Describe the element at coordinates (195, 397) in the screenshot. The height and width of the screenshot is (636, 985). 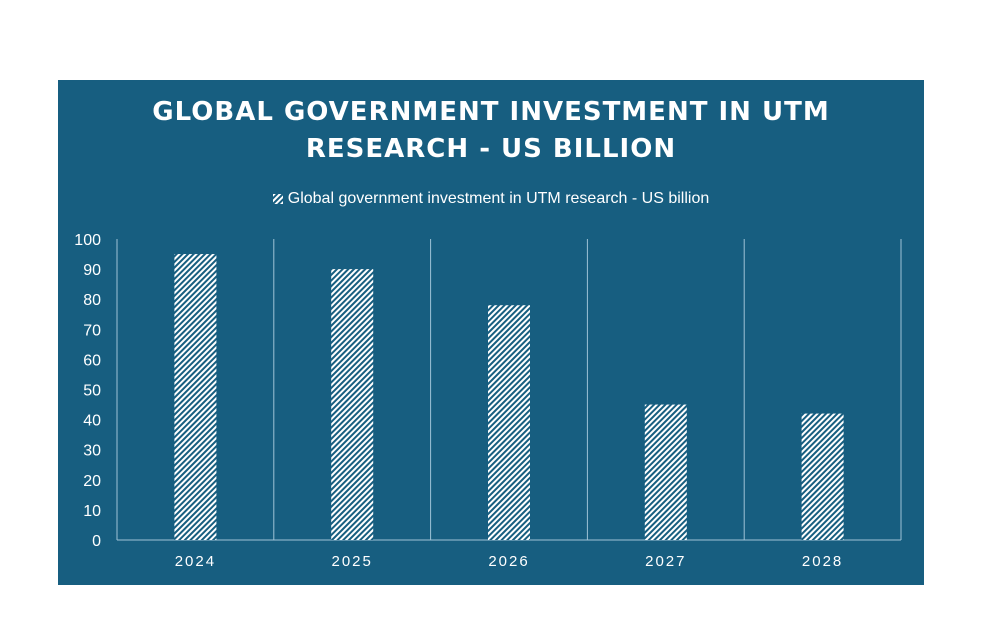
I see `bar-2024` at that location.